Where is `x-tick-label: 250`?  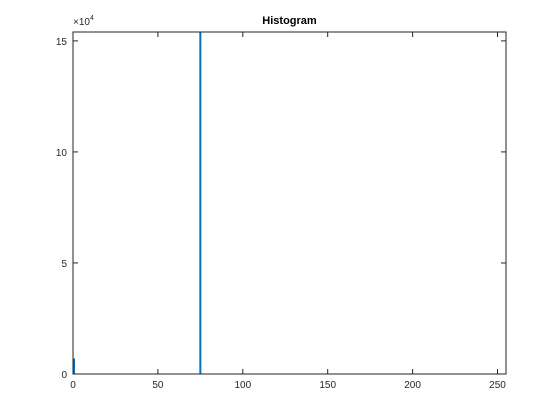
x-tick-label: 250 is located at coordinates (497, 385).